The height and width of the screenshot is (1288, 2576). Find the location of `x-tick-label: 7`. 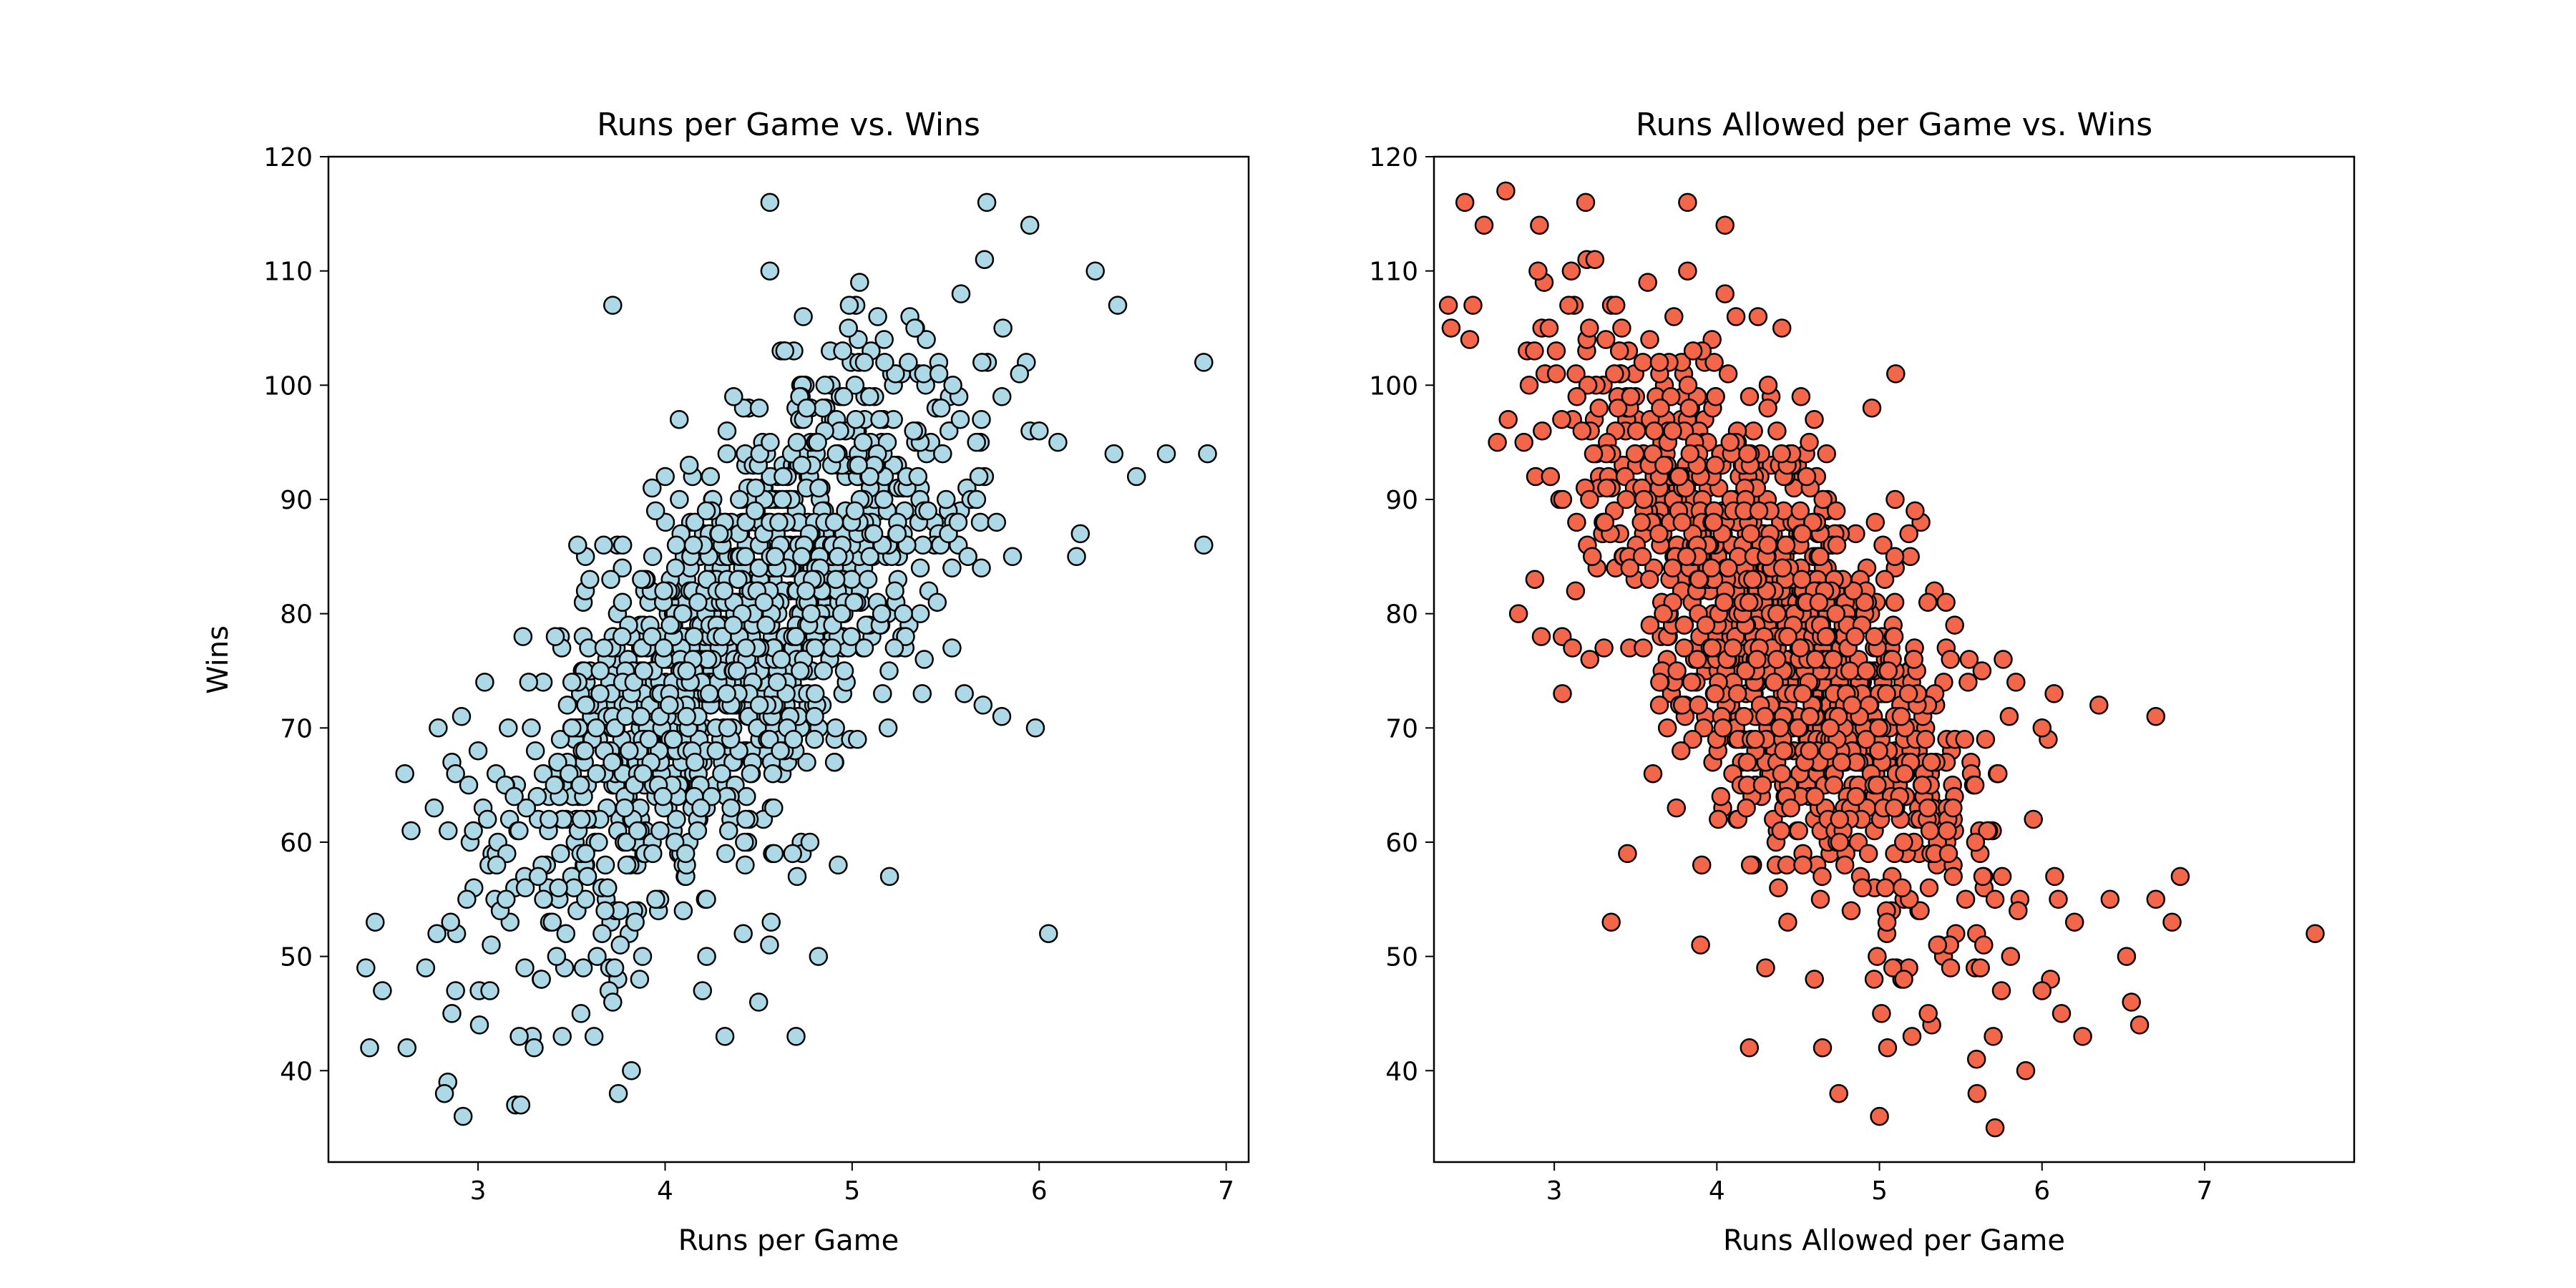

x-tick-label: 7 is located at coordinates (1226, 1191).